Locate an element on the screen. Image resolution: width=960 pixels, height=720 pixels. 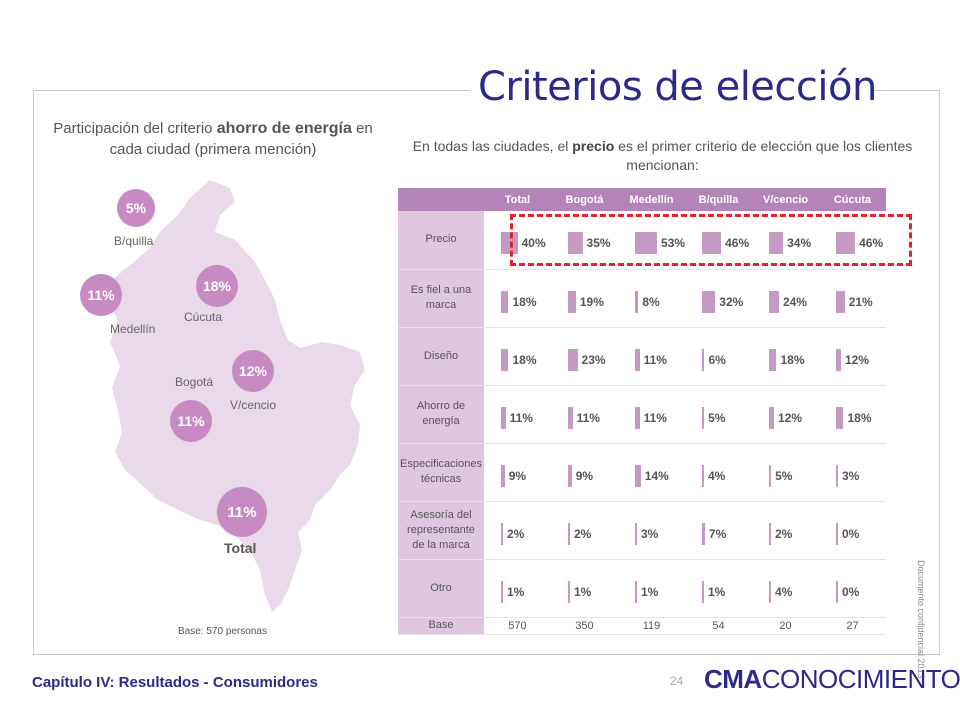
bubble-total: 11% is located at coordinates (242, 512).